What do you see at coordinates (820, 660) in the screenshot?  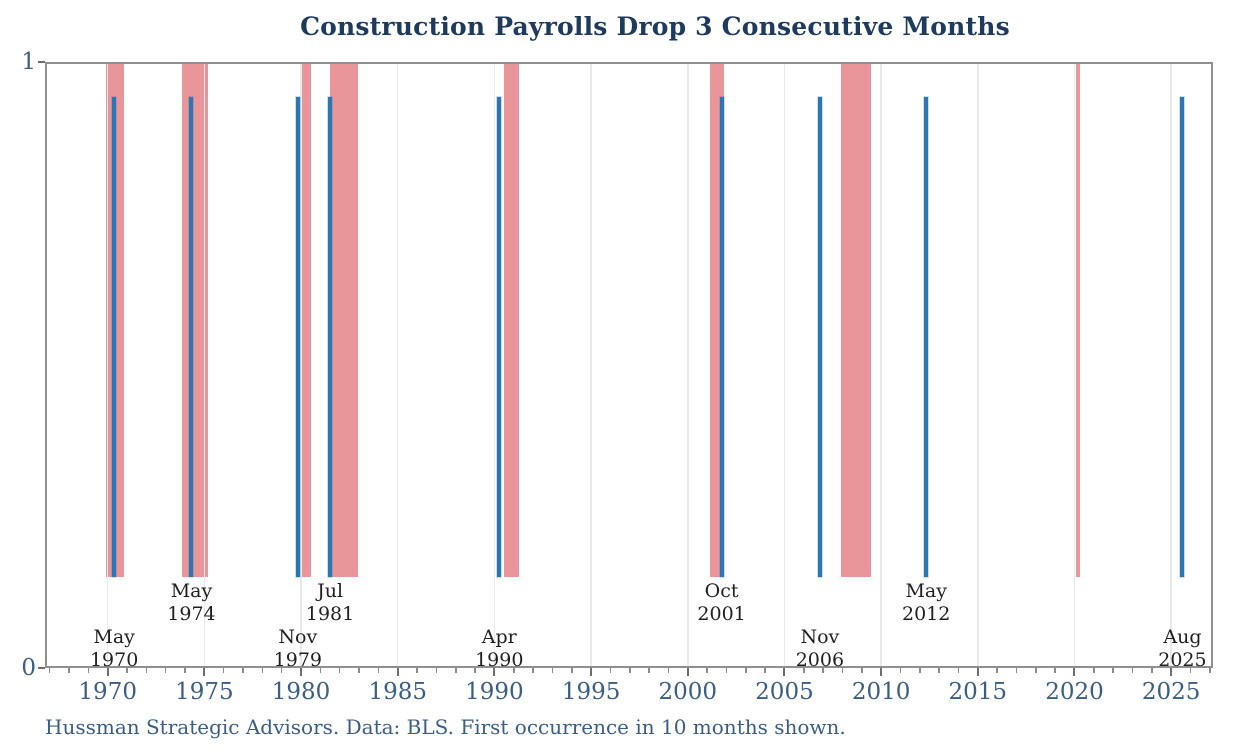 I see `event-label-year: 2006` at bounding box center [820, 660].